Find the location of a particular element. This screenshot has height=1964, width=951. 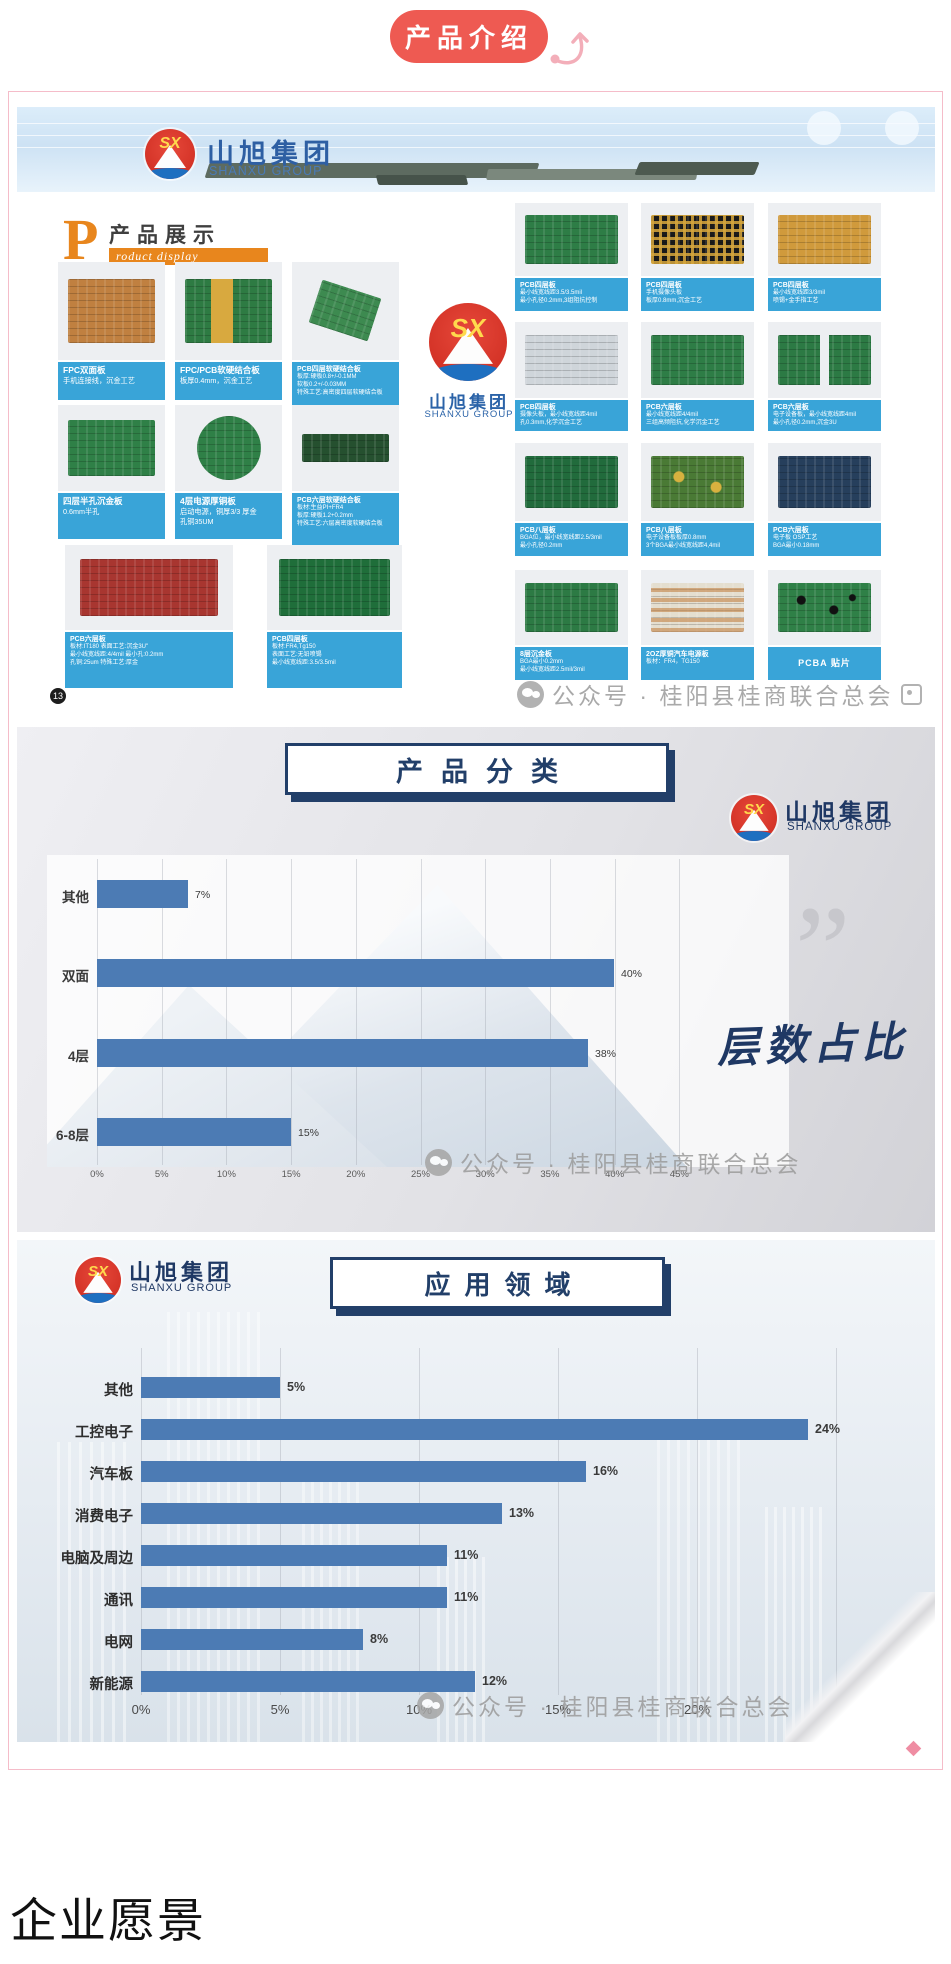

green-halfhole-board-photo is located at coordinates (111, 448).